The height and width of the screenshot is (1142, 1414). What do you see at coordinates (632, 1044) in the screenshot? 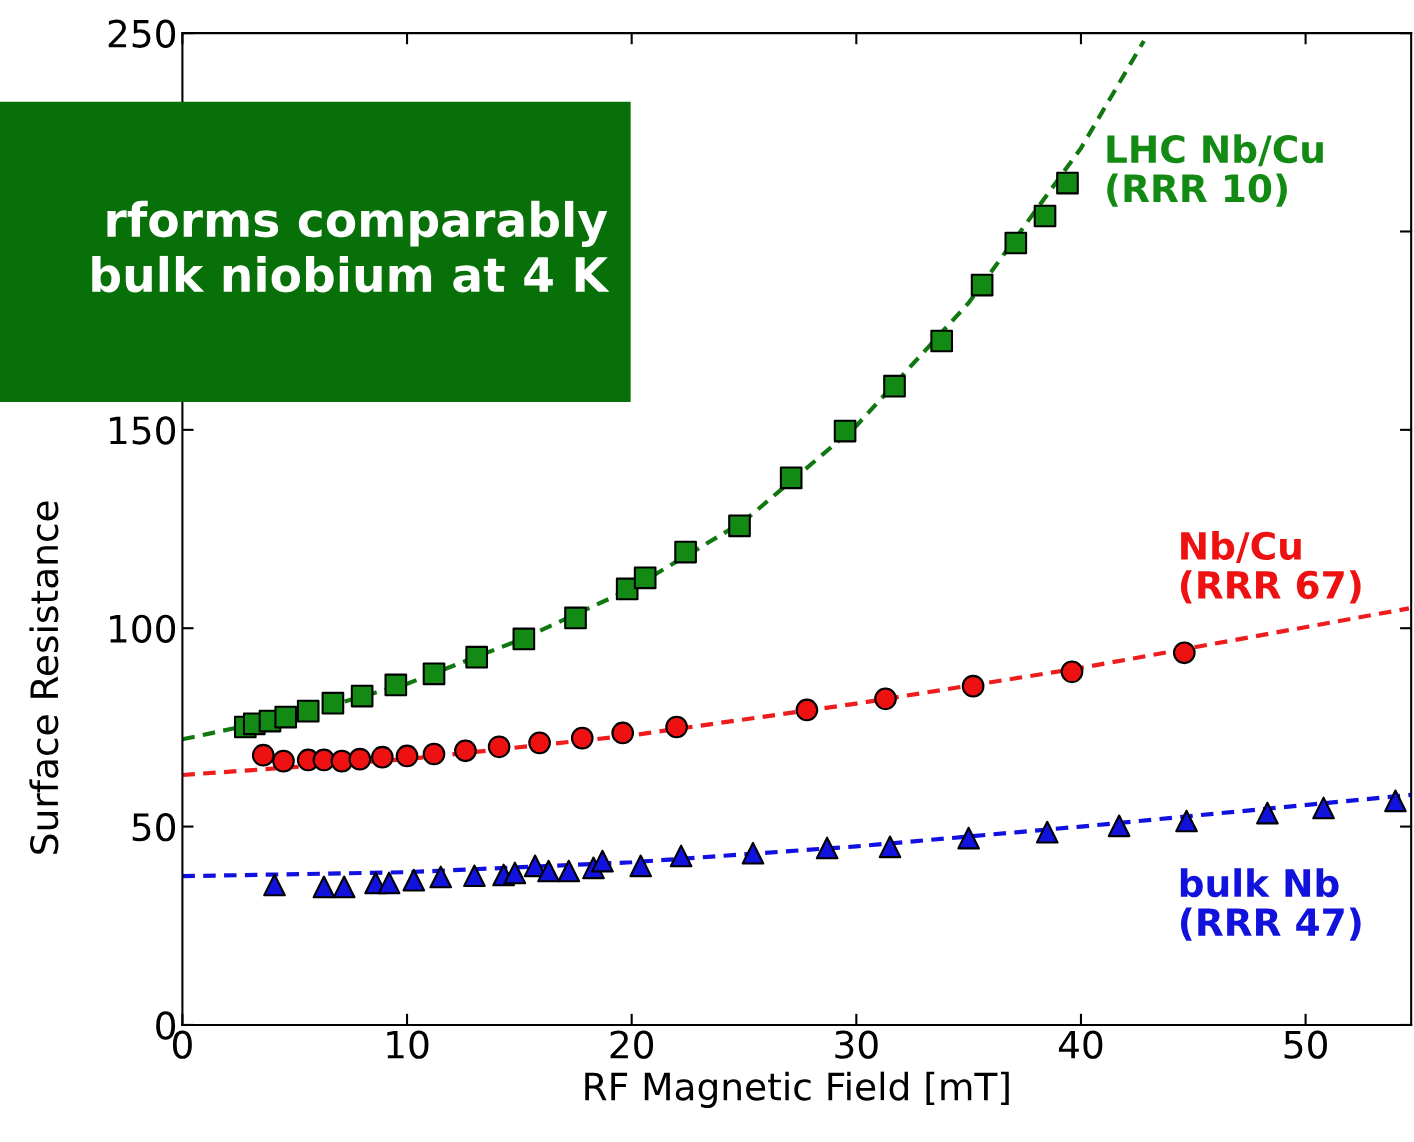
I see `x-tick-label: 20` at bounding box center [632, 1044].